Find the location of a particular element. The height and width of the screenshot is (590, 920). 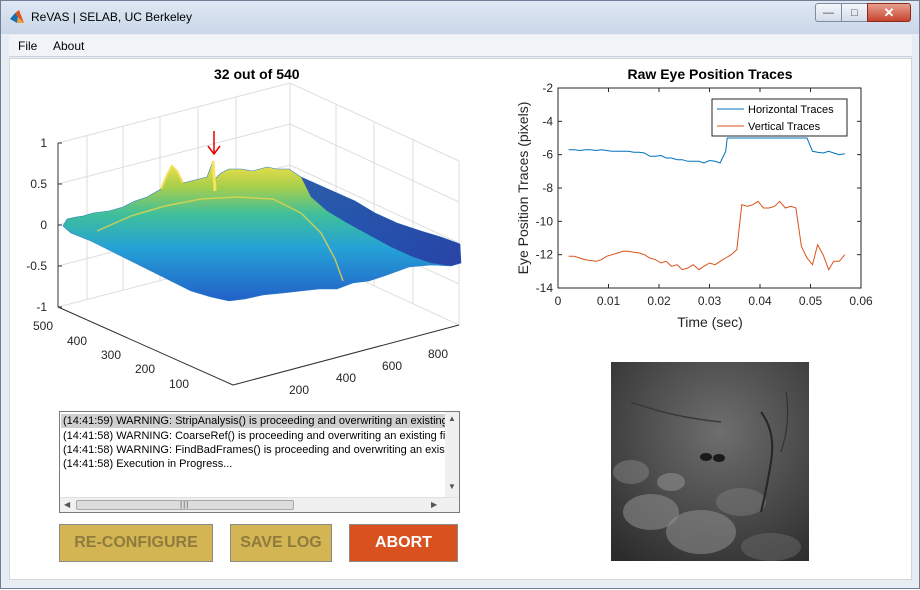

series-layer is located at coordinates (707, 204).